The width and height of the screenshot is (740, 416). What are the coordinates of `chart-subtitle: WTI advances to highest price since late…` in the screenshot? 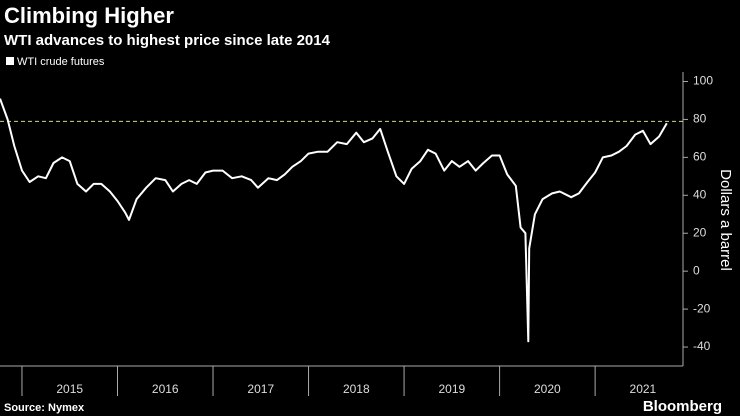 It's located at (167, 40).